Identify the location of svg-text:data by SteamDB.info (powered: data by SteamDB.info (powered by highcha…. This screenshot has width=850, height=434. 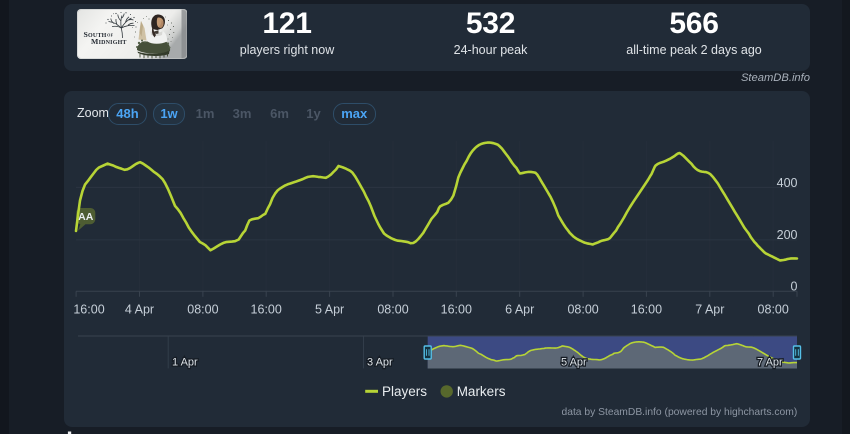
(679, 412).